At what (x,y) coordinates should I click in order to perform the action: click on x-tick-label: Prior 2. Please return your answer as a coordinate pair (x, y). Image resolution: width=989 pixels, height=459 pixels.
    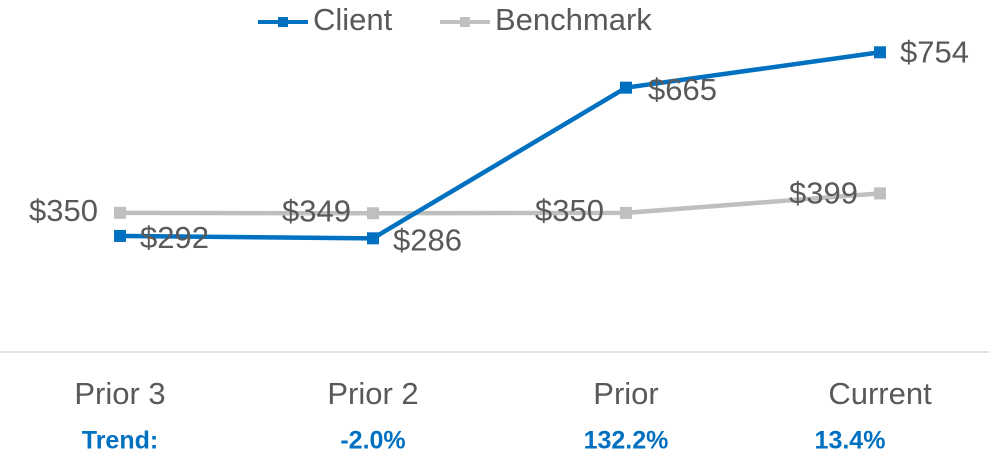
    Looking at the image, I should click on (372, 393).